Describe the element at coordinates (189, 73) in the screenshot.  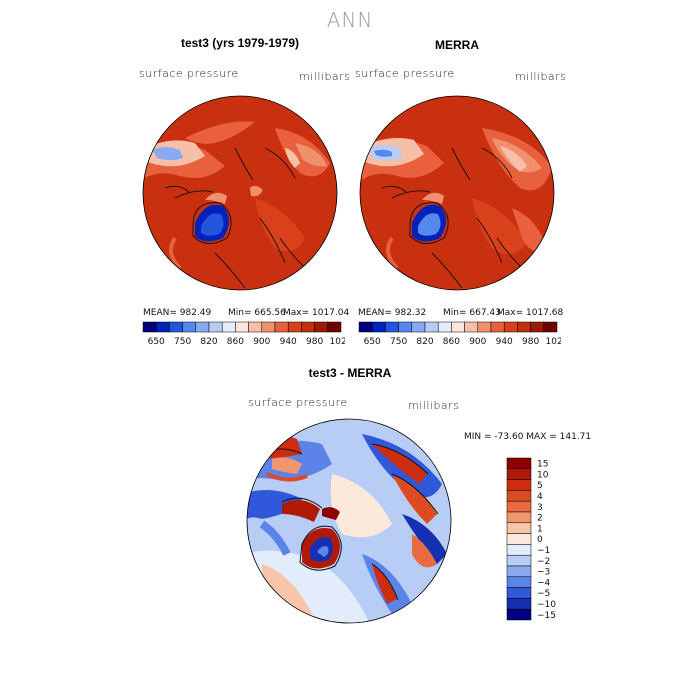
I see `panel-1-variable: surface pressure` at that location.